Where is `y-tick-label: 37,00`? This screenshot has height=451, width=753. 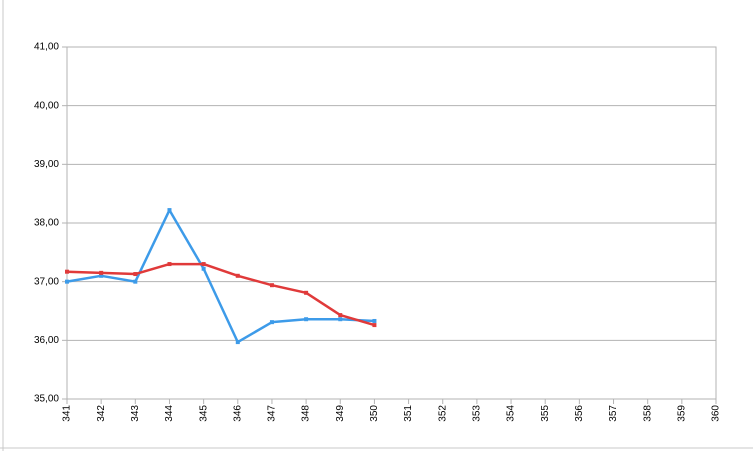 y-tick-label: 37,00 is located at coordinates (46, 281).